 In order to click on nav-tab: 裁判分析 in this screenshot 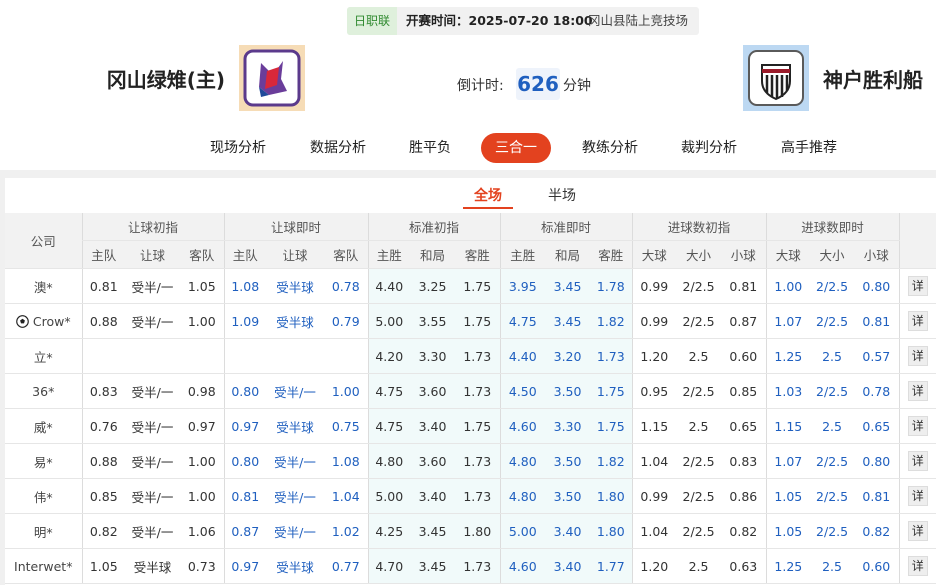, I will do `click(709, 148)`.